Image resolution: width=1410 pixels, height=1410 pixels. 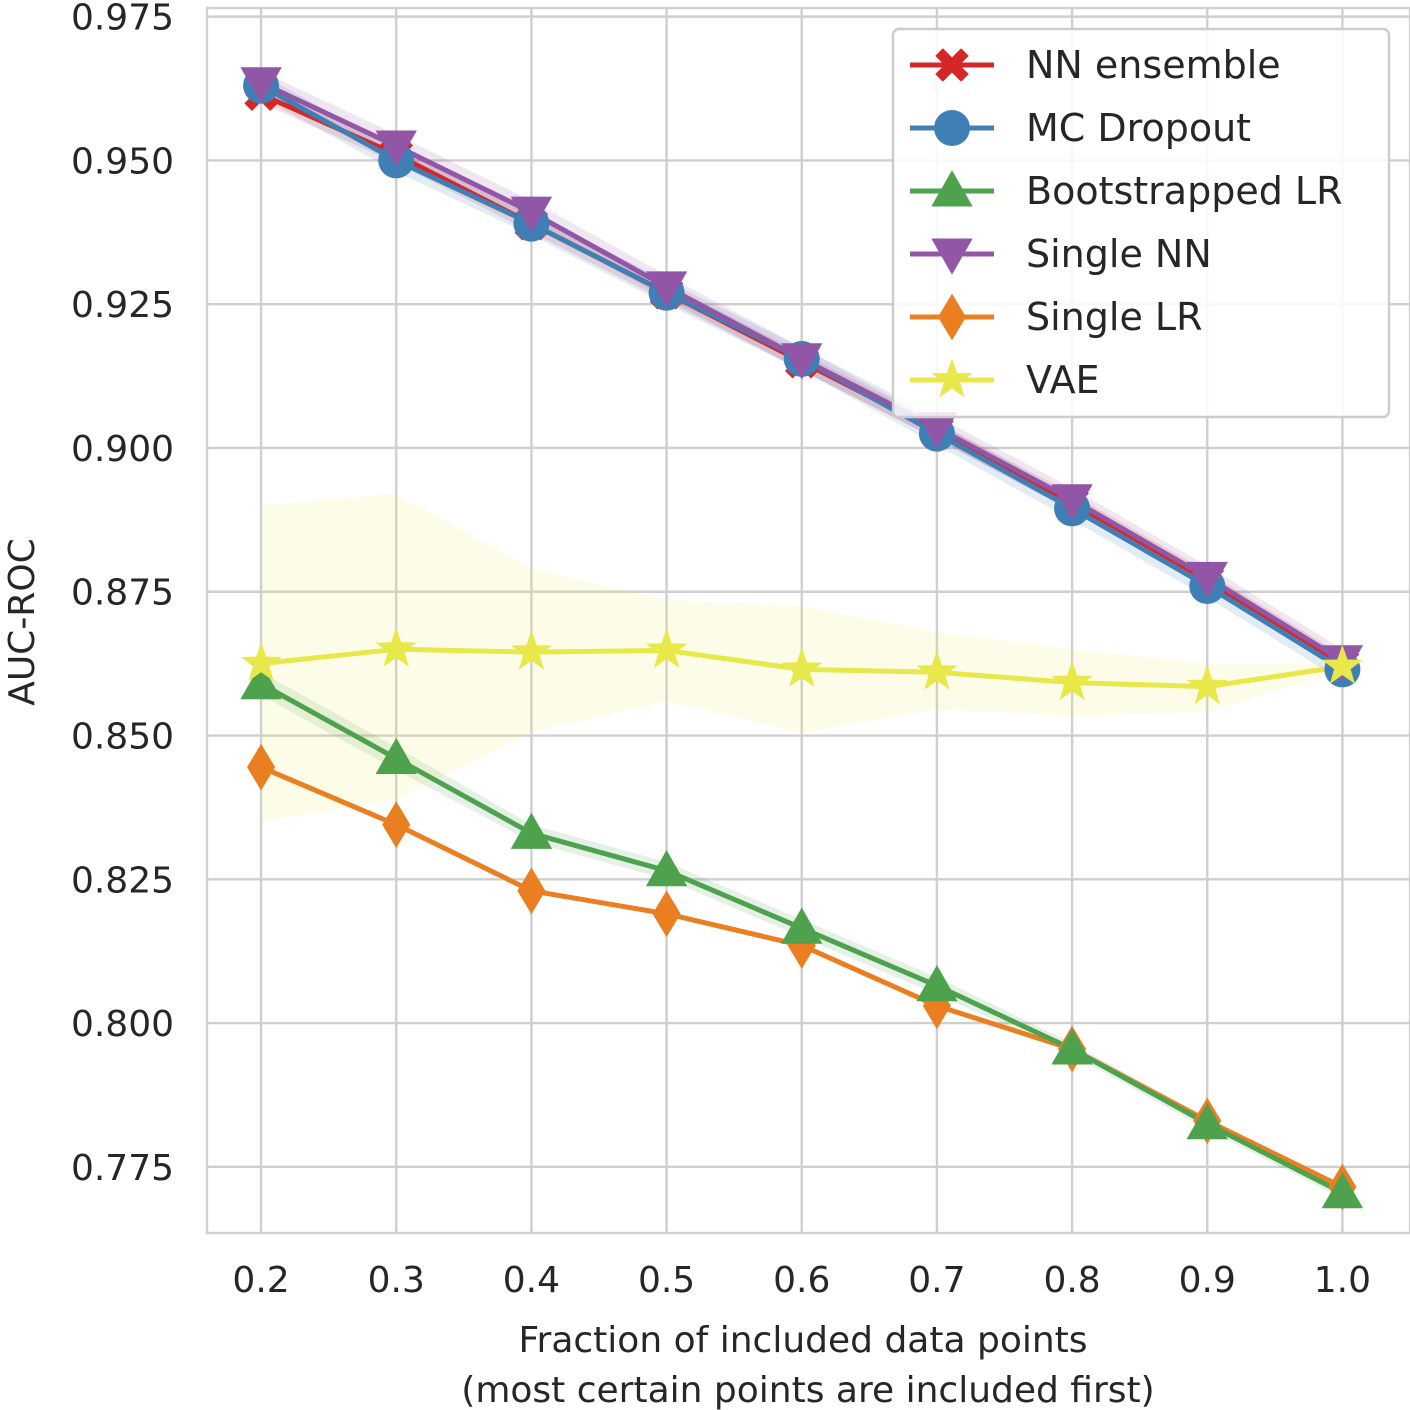 I want to click on legend-label: Single NN, so click(x=1119, y=254).